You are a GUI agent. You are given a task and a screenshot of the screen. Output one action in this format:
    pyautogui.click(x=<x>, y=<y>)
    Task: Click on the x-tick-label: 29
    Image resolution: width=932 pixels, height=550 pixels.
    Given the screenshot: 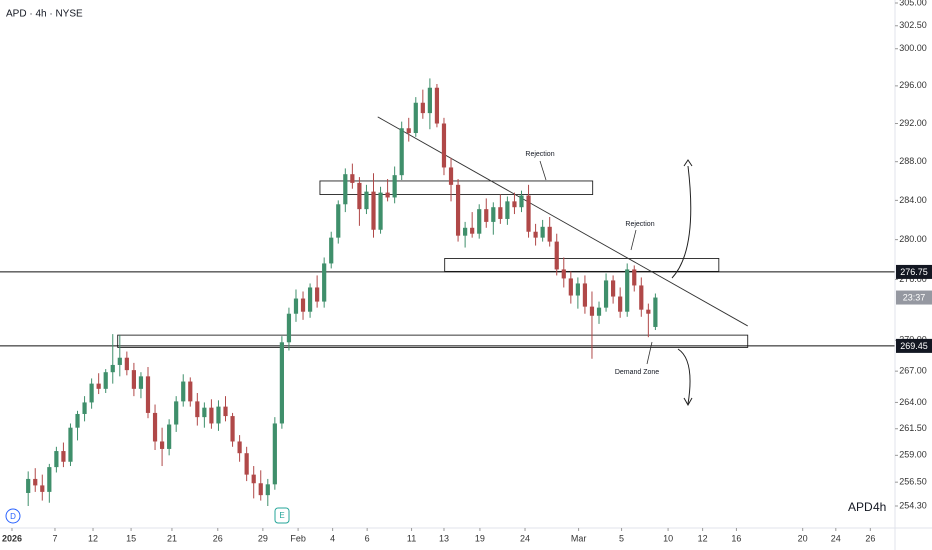 What is the action you would take?
    pyautogui.click(x=263, y=538)
    